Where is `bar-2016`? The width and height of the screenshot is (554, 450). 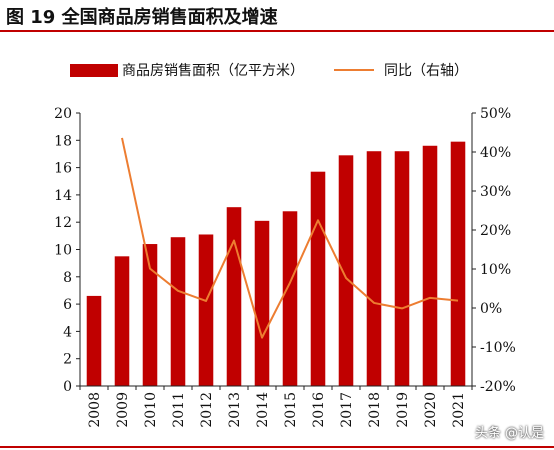
bar-2016 is located at coordinates (318, 278).